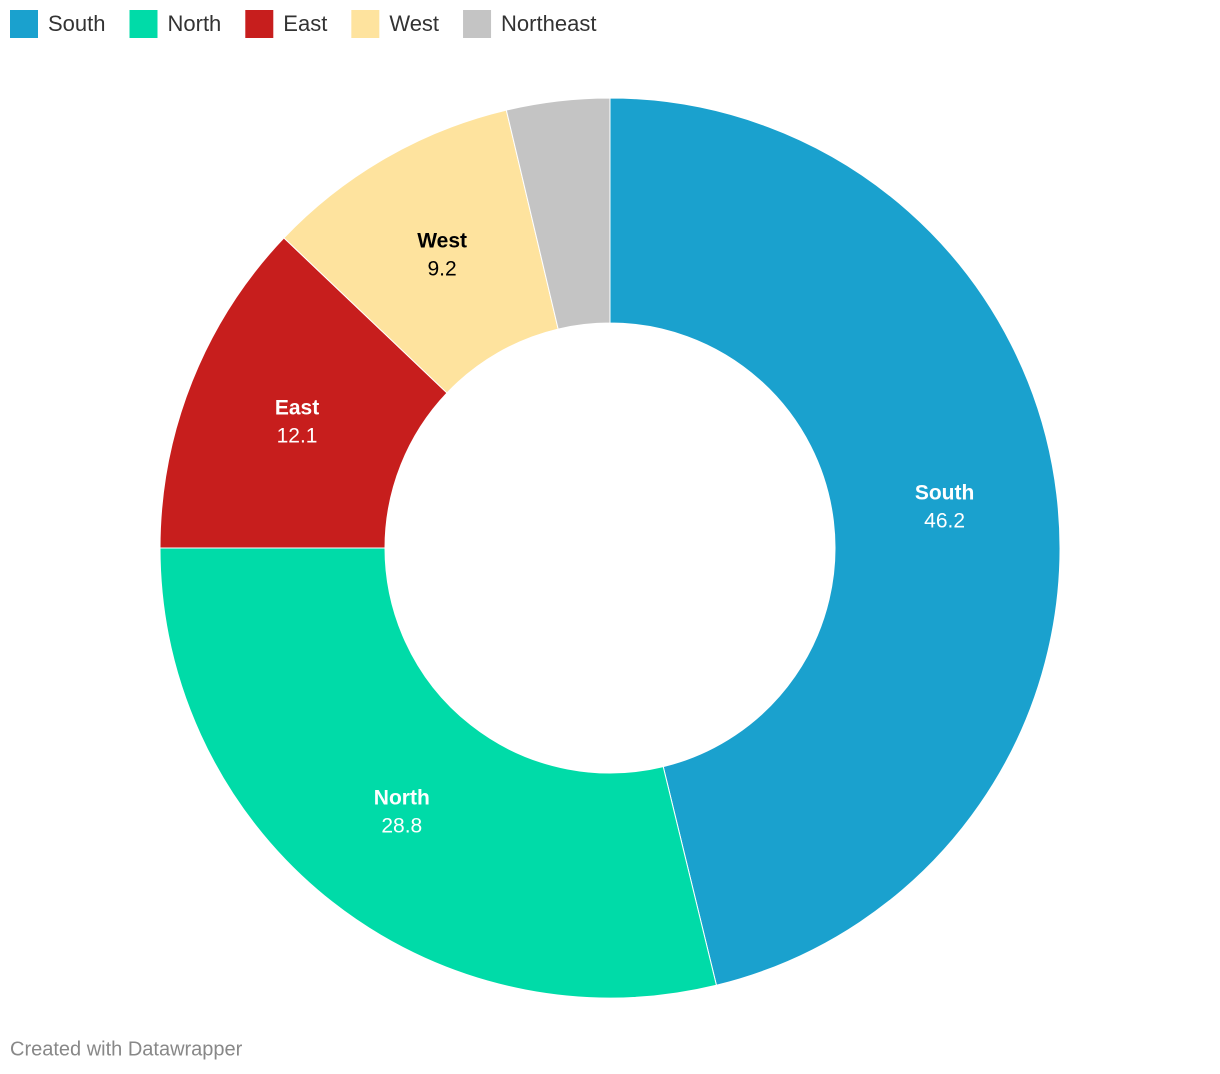 This screenshot has width=1220, height=1074. I want to click on slice-value: 9.2, so click(442, 268).